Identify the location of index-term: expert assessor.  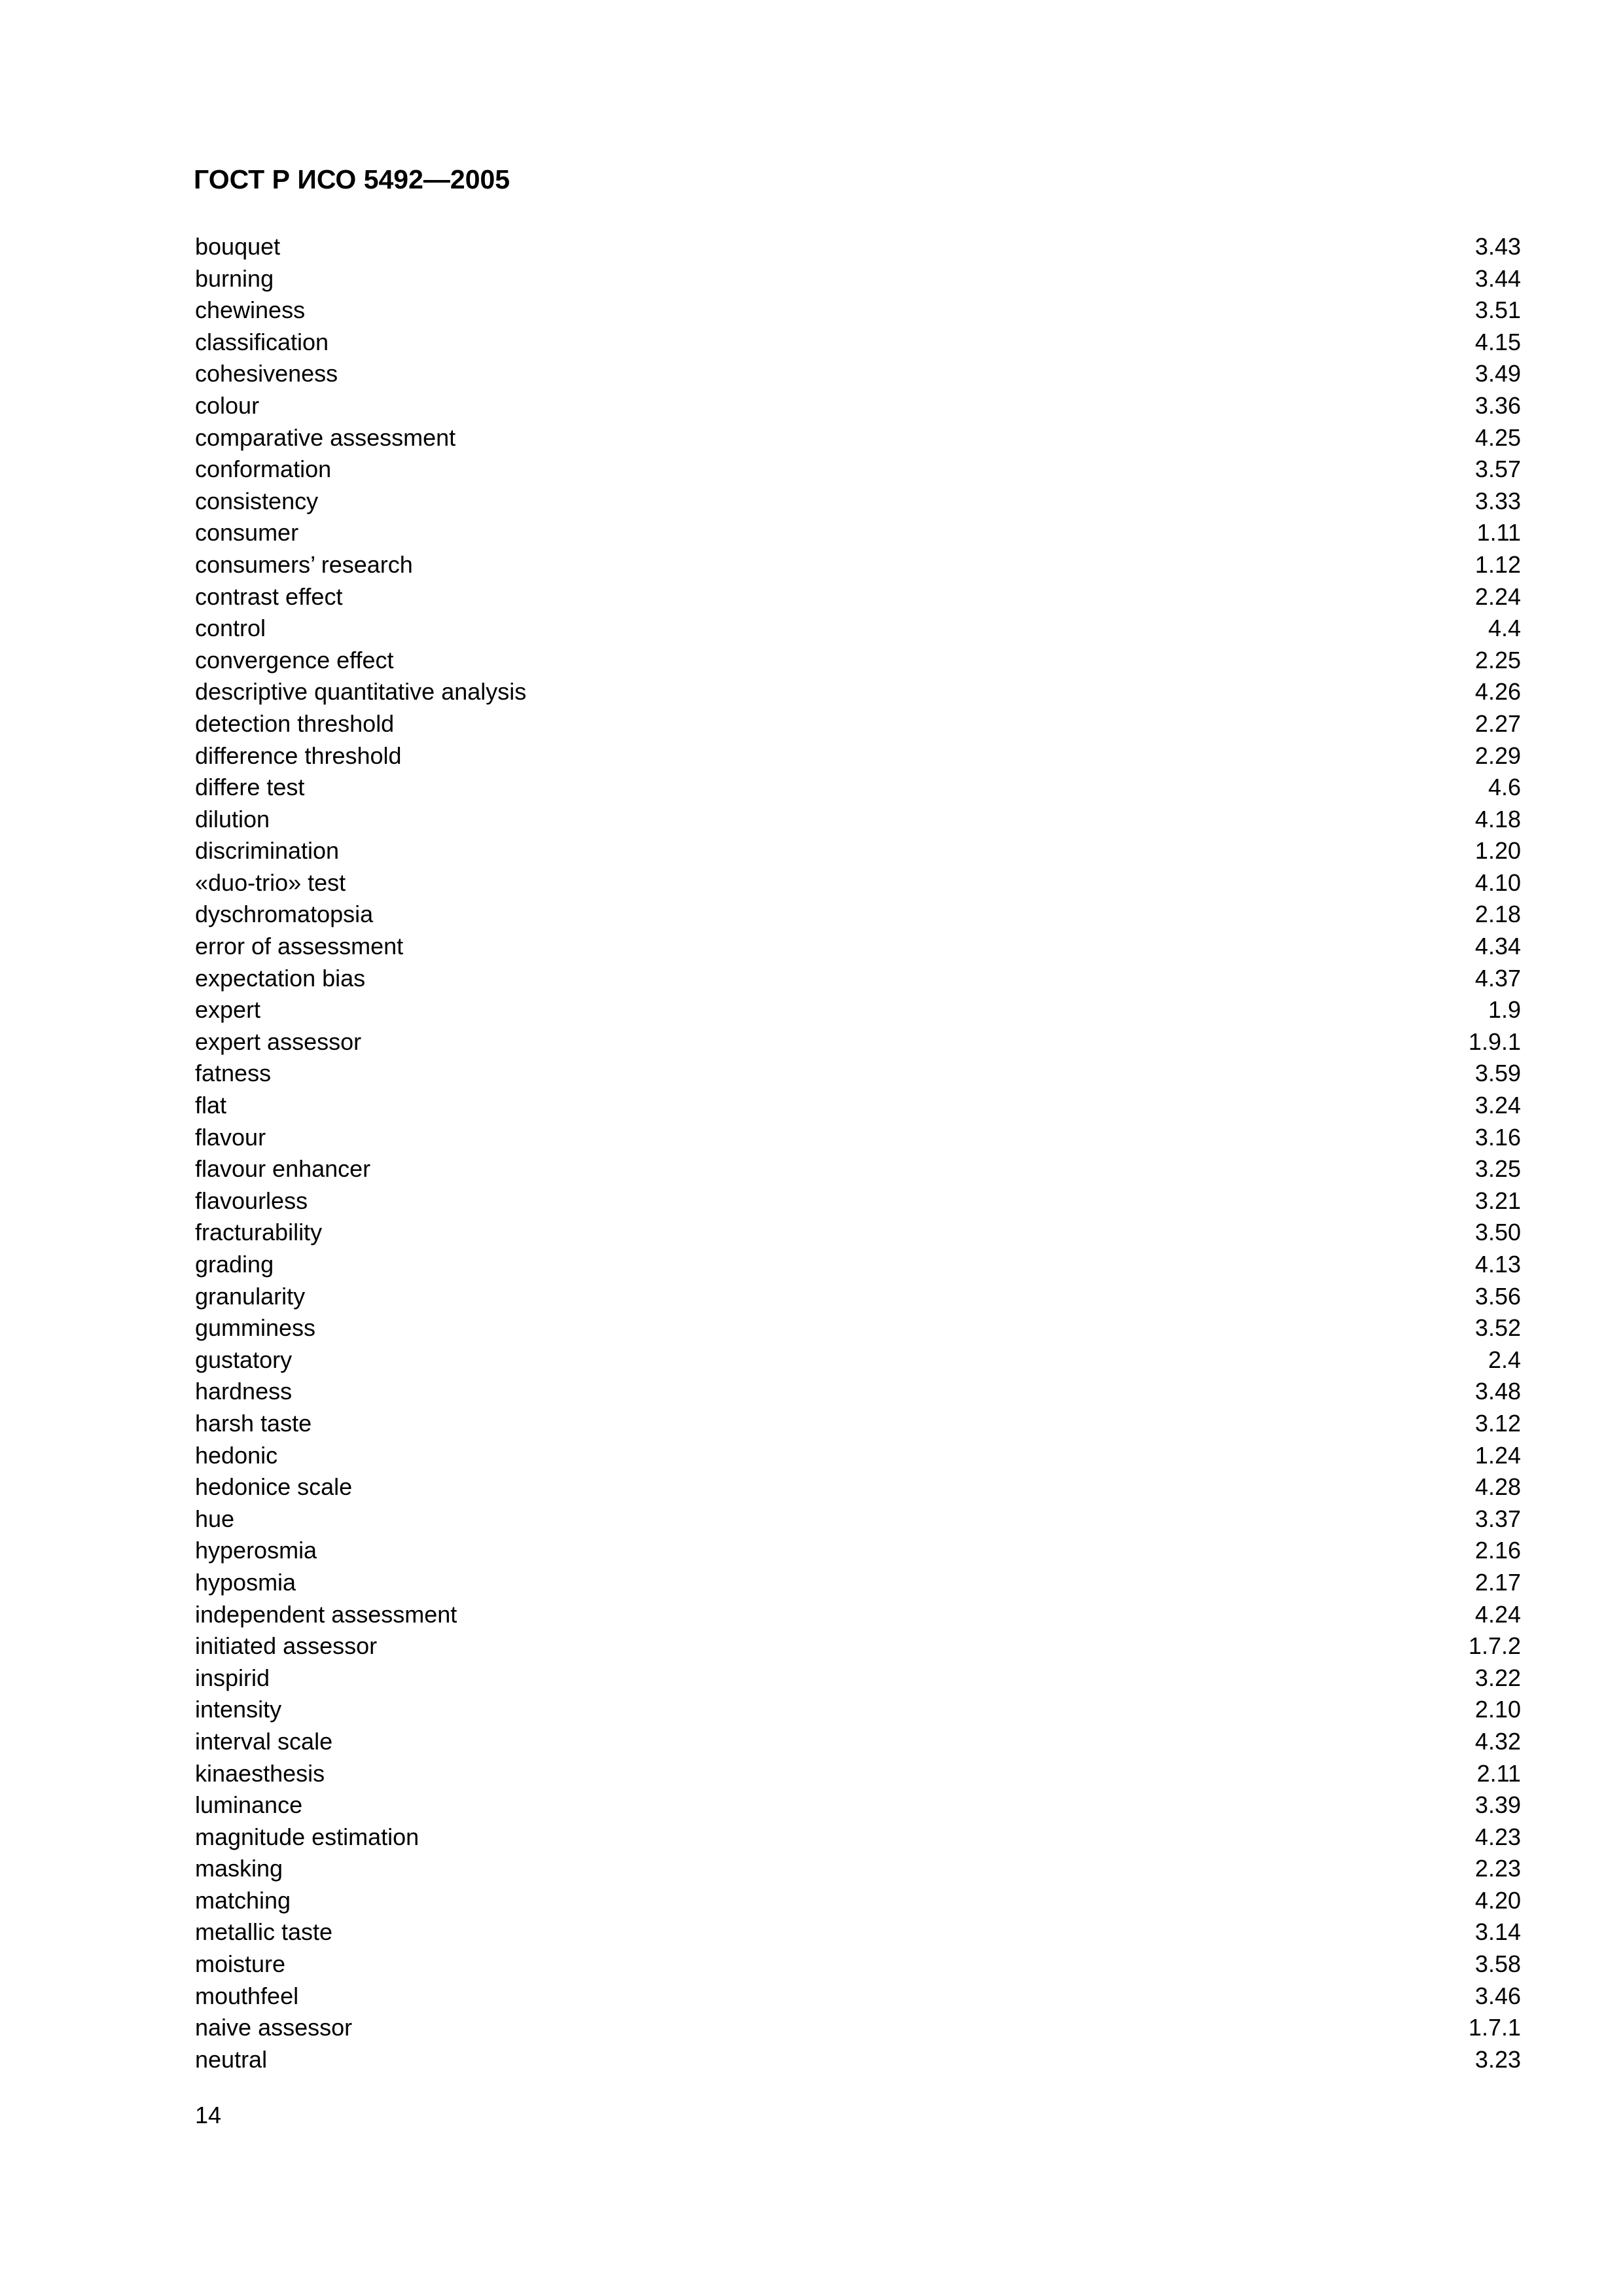
(278, 1041).